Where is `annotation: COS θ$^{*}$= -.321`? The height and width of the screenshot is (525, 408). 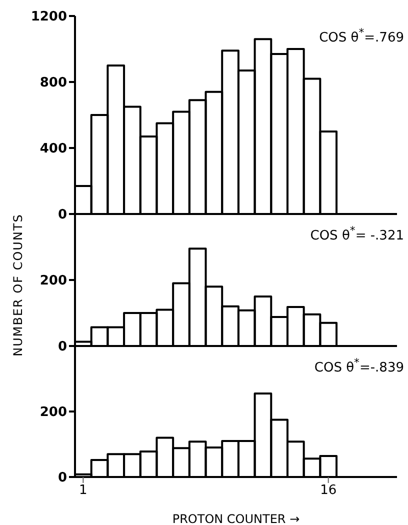
annotation: COS θ$^{*}$= -.321 is located at coordinates (357, 234).